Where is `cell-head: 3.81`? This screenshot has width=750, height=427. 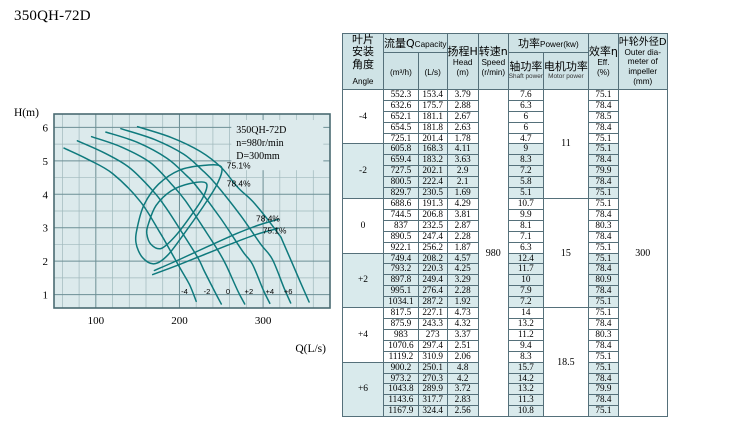 cell-head: 3.81 is located at coordinates (462, 214).